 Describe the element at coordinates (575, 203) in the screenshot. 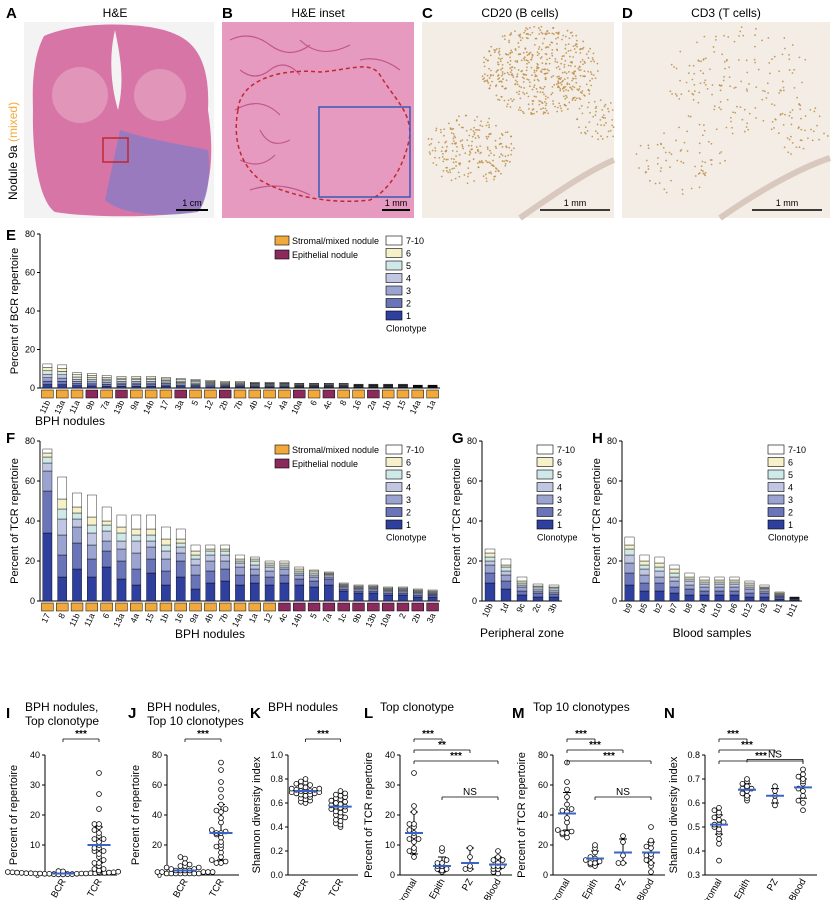

I see `scale-label: 1 mm` at that location.